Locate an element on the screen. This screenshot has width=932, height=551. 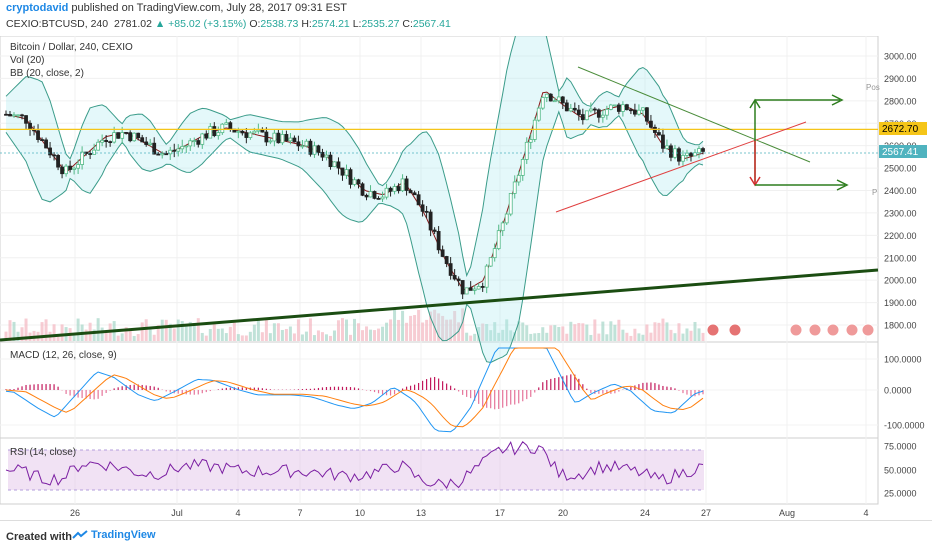
time-tick-label: 4 is located at coordinates (865, 513).